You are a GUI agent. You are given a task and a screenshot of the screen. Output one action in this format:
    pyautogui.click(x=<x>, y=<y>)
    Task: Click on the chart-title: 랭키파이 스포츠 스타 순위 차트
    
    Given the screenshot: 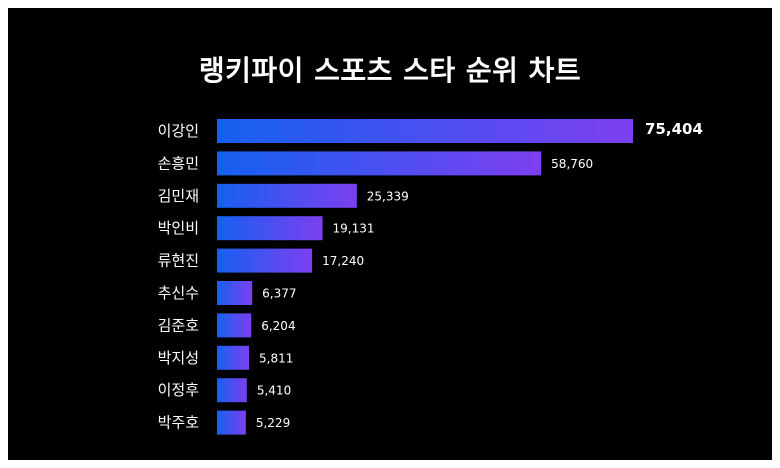 What is the action you would take?
    pyautogui.click(x=390, y=70)
    